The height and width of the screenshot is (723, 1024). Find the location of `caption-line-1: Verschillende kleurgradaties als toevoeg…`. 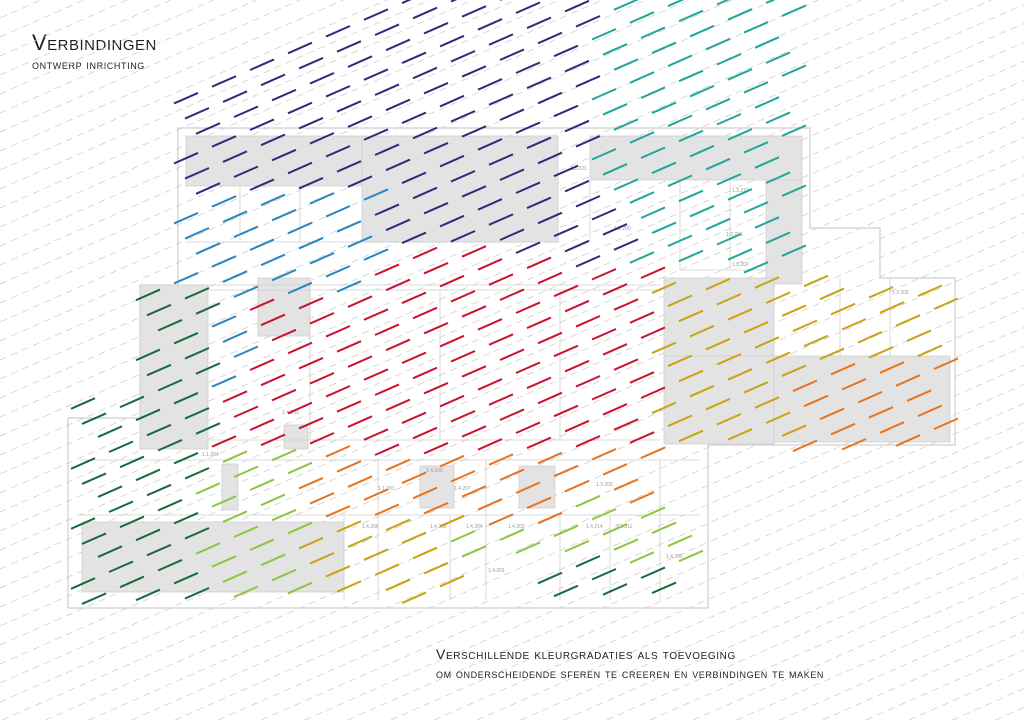

caption-line-1: Verschillende kleurgradaties als toevoeg… is located at coordinates (586, 654).